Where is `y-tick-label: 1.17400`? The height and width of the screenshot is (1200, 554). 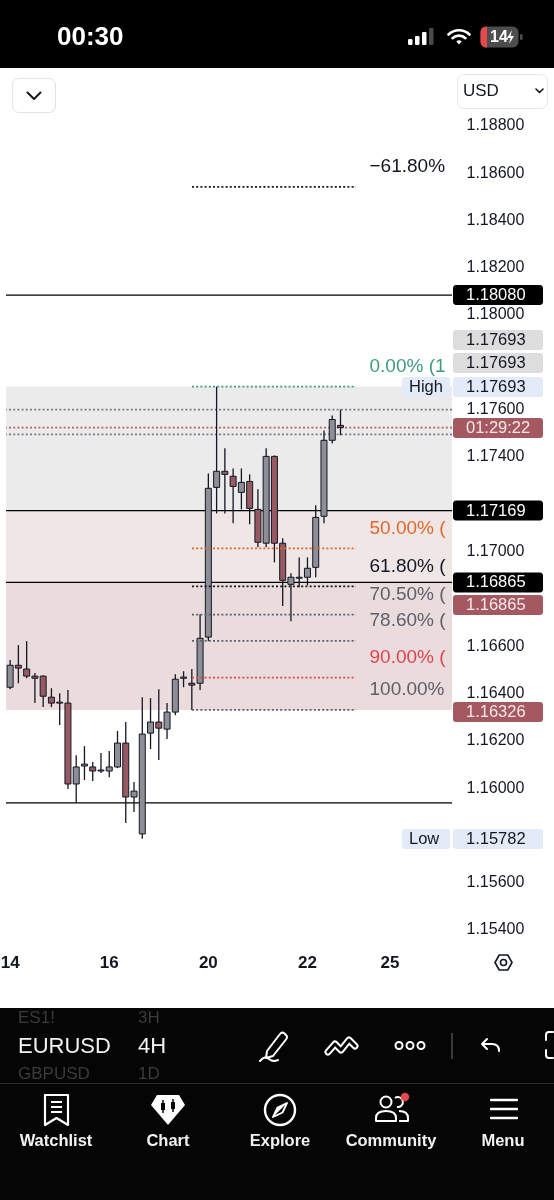 y-tick-label: 1.17400 is located at coordinates (495, 456).